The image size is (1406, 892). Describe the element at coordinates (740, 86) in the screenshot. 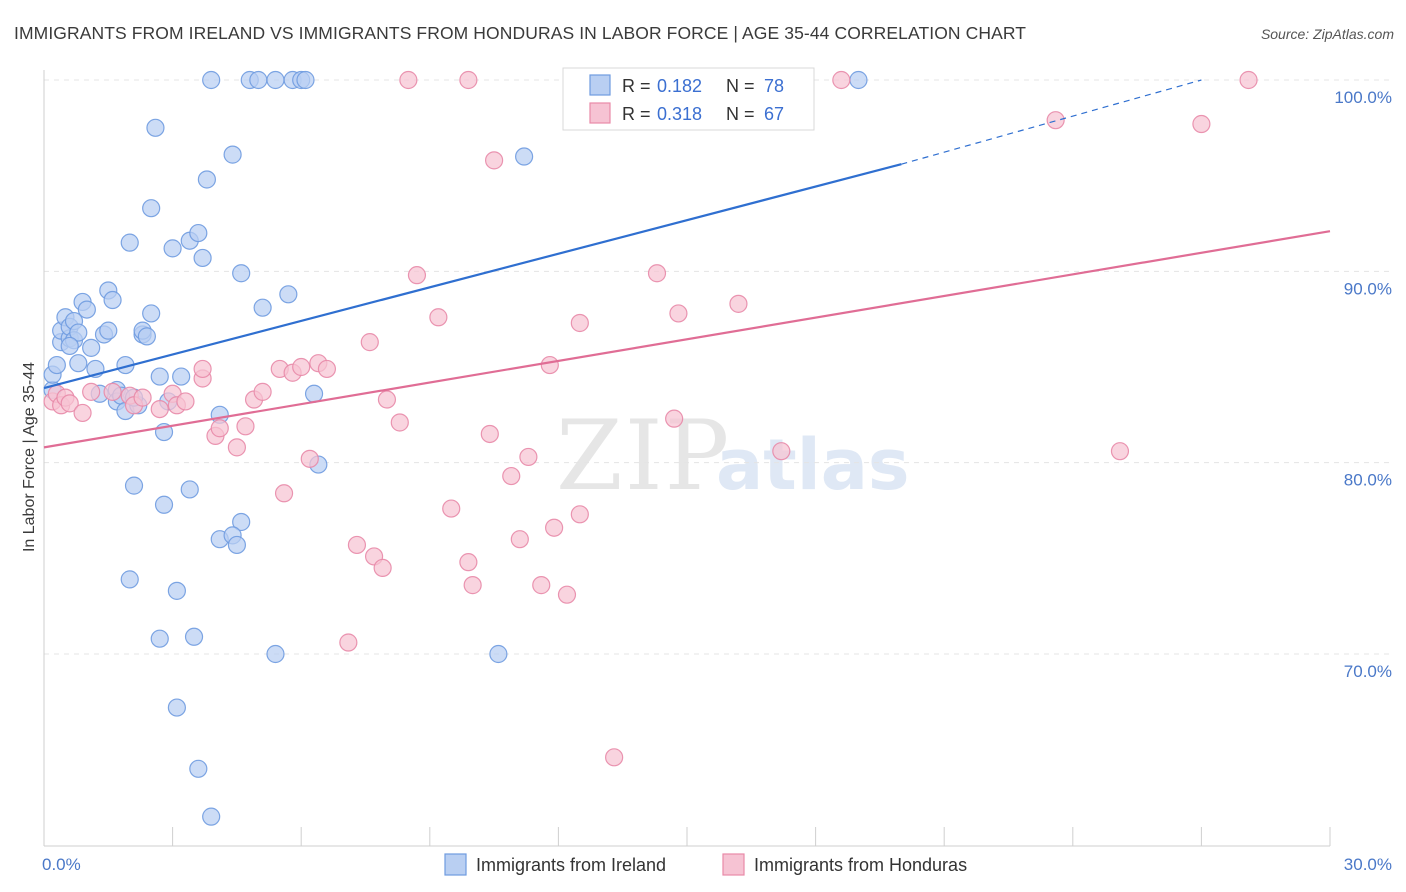

I see `legend-ireland-n-label: N =` at that location.